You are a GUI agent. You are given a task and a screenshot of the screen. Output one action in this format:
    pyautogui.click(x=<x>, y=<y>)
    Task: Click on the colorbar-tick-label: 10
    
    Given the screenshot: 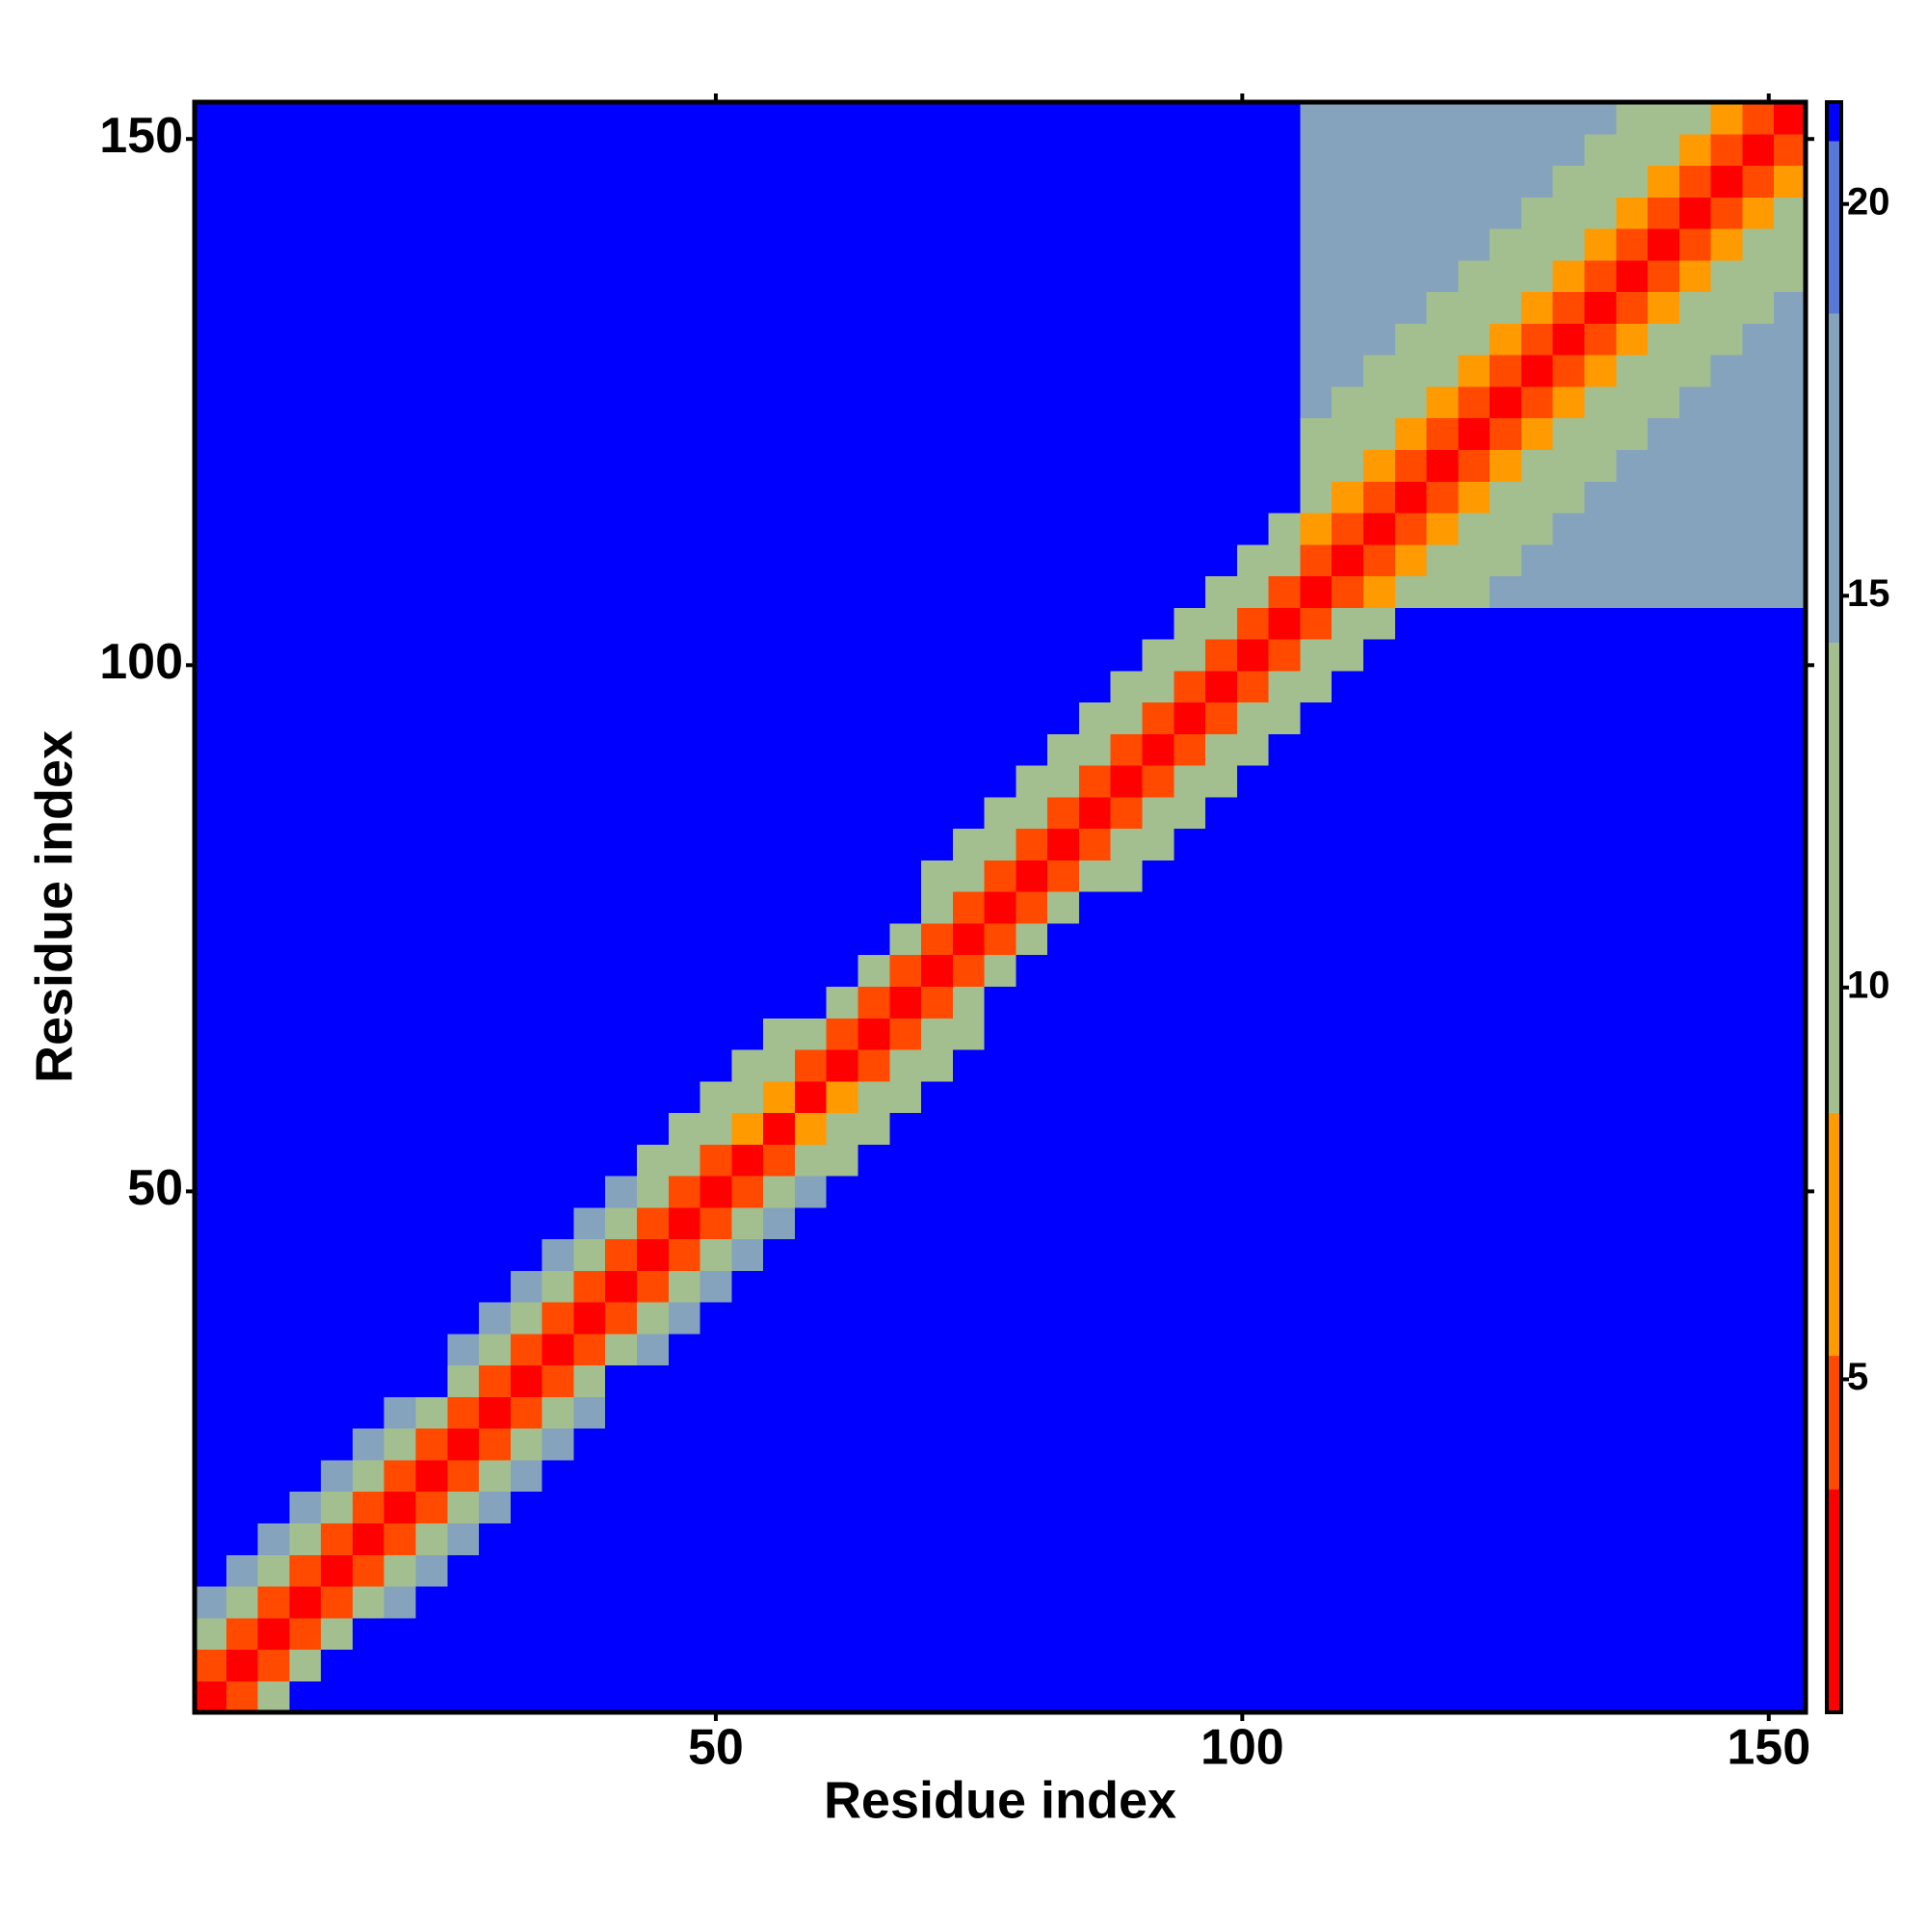 What is the action you would take?
    pyautogui.click(x=1868, y=985)
    